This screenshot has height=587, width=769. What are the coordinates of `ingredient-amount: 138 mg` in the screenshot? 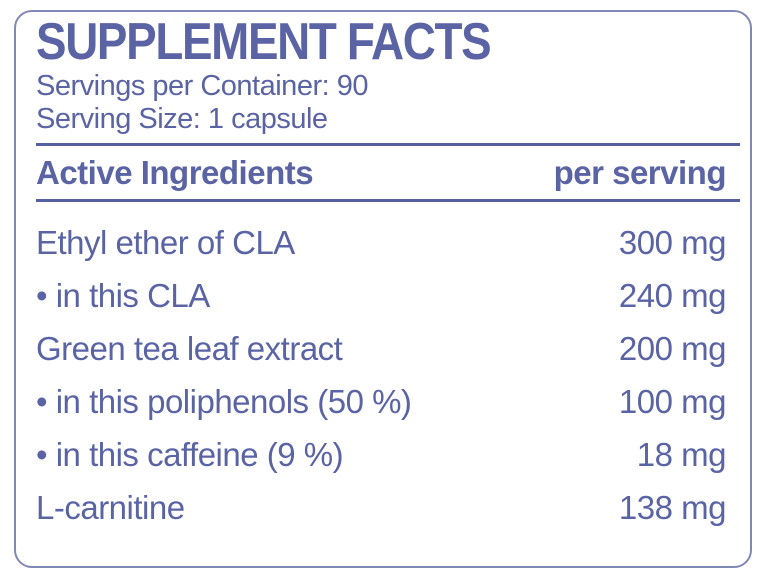 It's located at (672, 507).